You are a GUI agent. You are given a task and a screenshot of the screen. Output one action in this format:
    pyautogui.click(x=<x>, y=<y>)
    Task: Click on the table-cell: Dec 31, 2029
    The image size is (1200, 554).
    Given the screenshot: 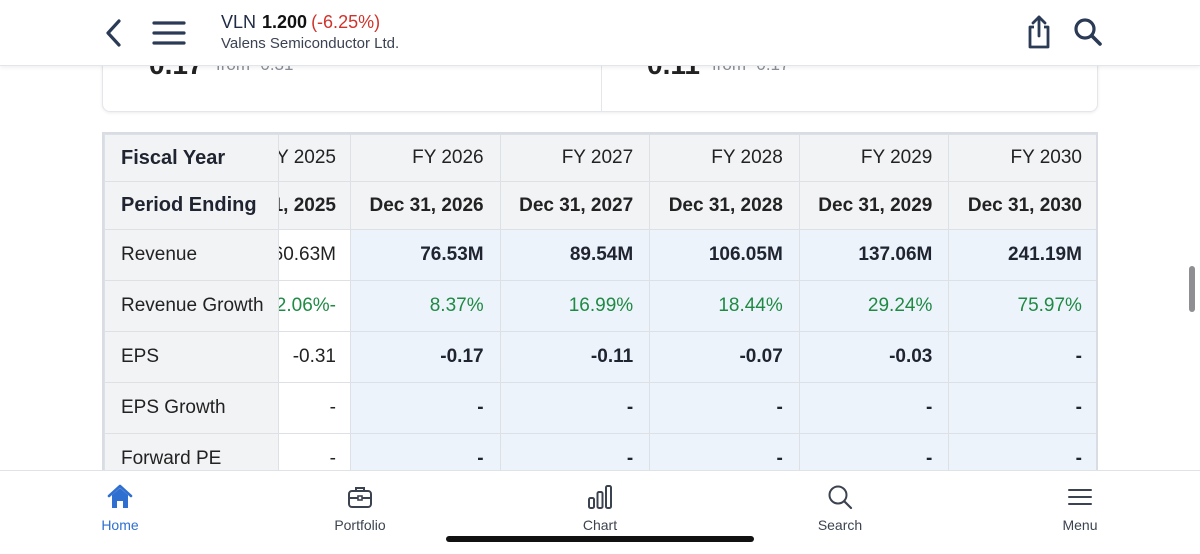 What is the action you would take?
    pyautogui.click(x=874, y=205)
    